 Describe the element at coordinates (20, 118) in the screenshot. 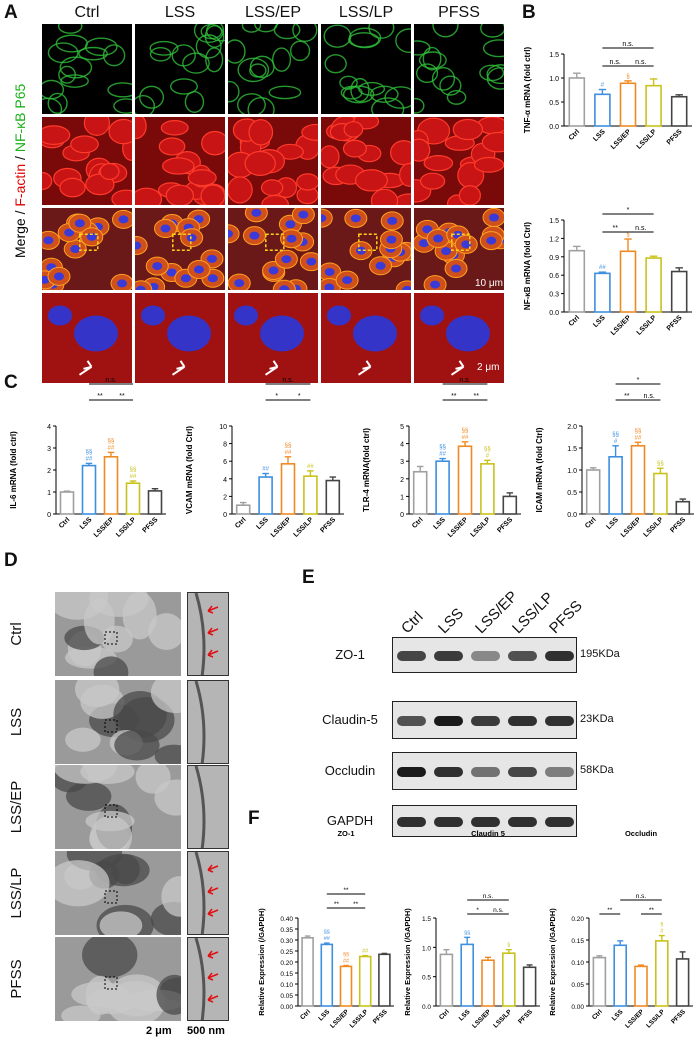

I see `nfkb-label: NF-κB P65` at that location.